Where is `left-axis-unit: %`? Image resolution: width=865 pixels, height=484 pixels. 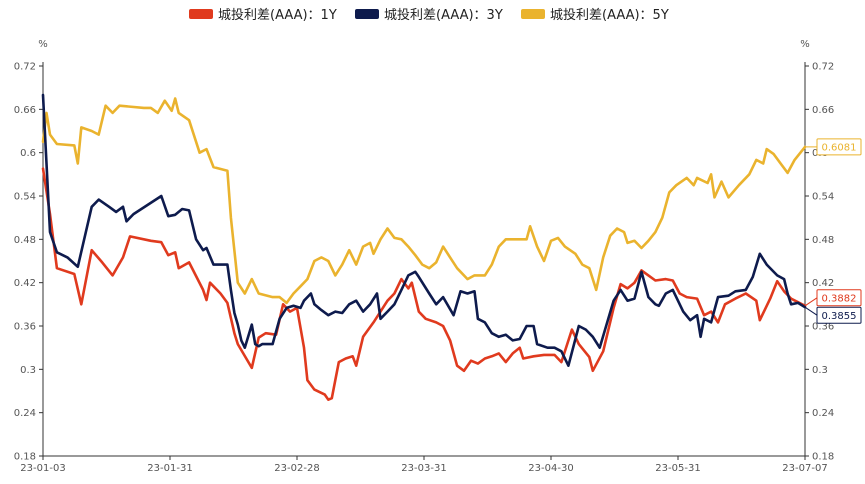 left-axis-unit: % is located at coordinates (43, 44).